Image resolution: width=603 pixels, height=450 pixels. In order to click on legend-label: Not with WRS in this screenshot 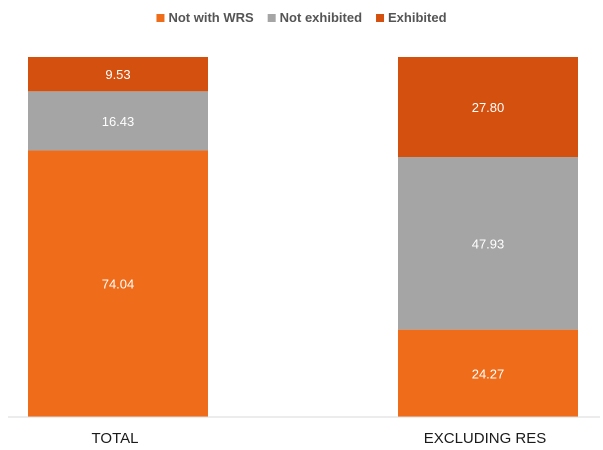, I will do `click(211, 17)`.